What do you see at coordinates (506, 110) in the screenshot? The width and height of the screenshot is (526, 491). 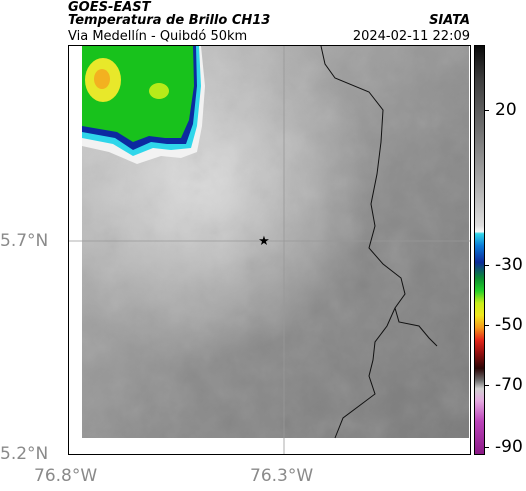 I see `colorbar-label: 20` at bounding box center [506, 110].